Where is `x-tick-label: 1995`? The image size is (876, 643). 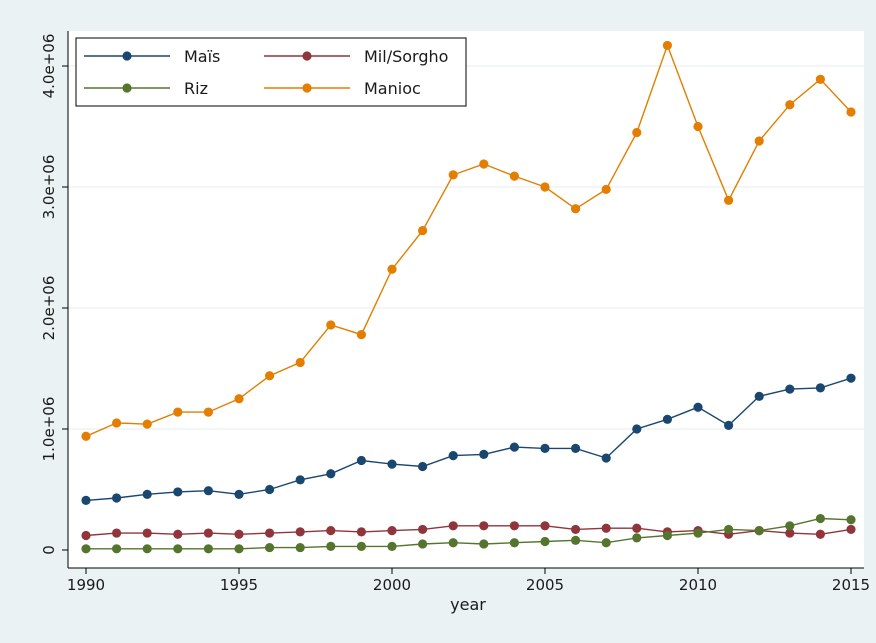
x-tick-label: 1995 is located at coordinates (239, 585).